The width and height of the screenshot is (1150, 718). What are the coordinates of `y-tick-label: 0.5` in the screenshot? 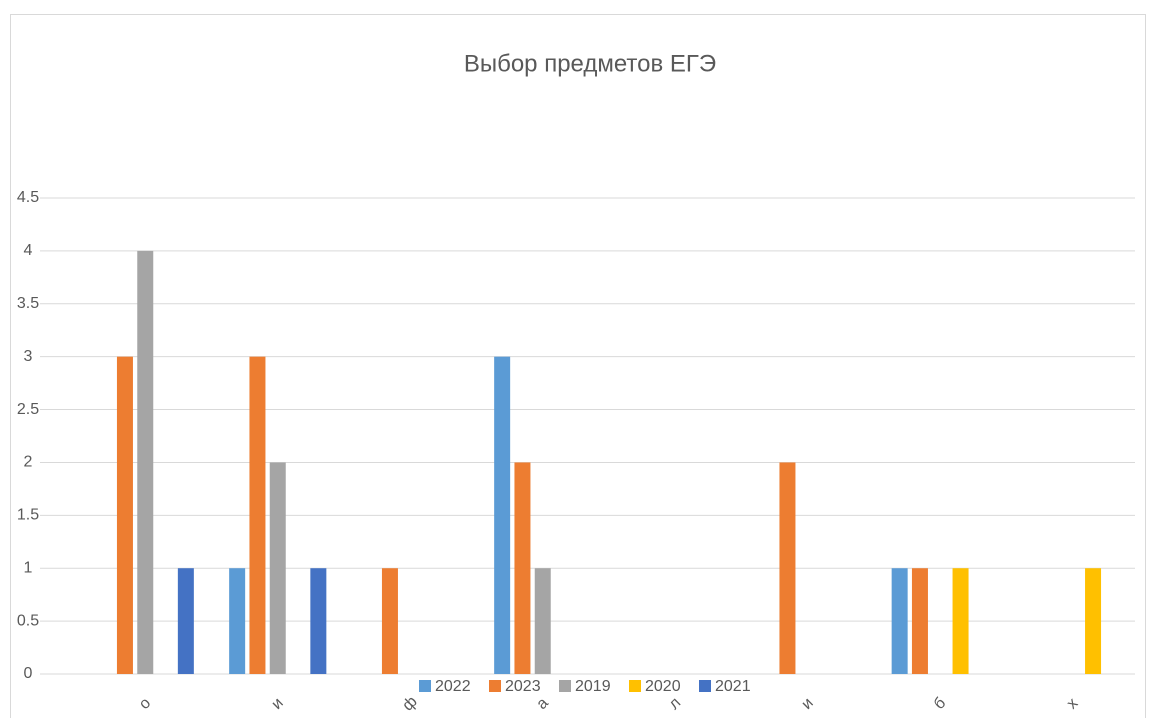 It's located at (28, 620).